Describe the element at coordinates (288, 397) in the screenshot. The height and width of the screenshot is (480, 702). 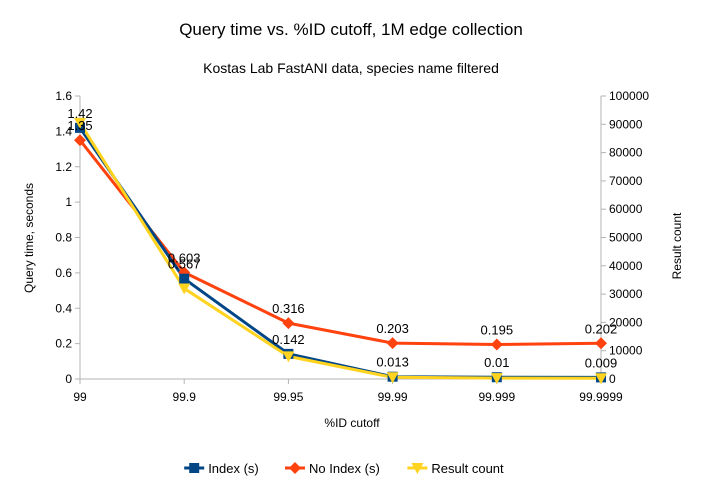
I see `x-tick-label: 99.95` at that location.